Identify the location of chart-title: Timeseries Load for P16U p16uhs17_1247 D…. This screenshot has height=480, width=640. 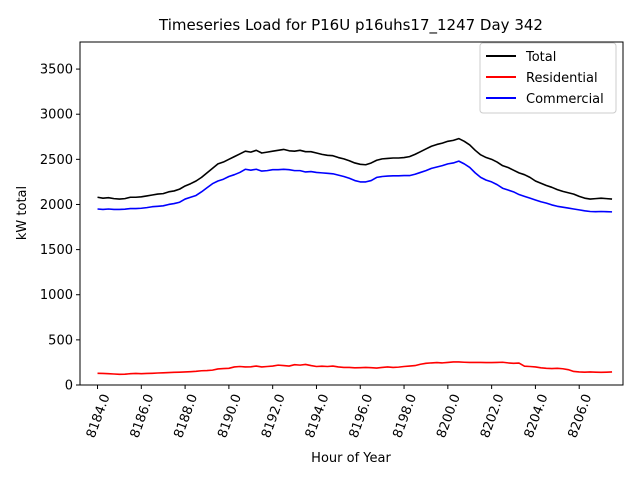
(350, 25).